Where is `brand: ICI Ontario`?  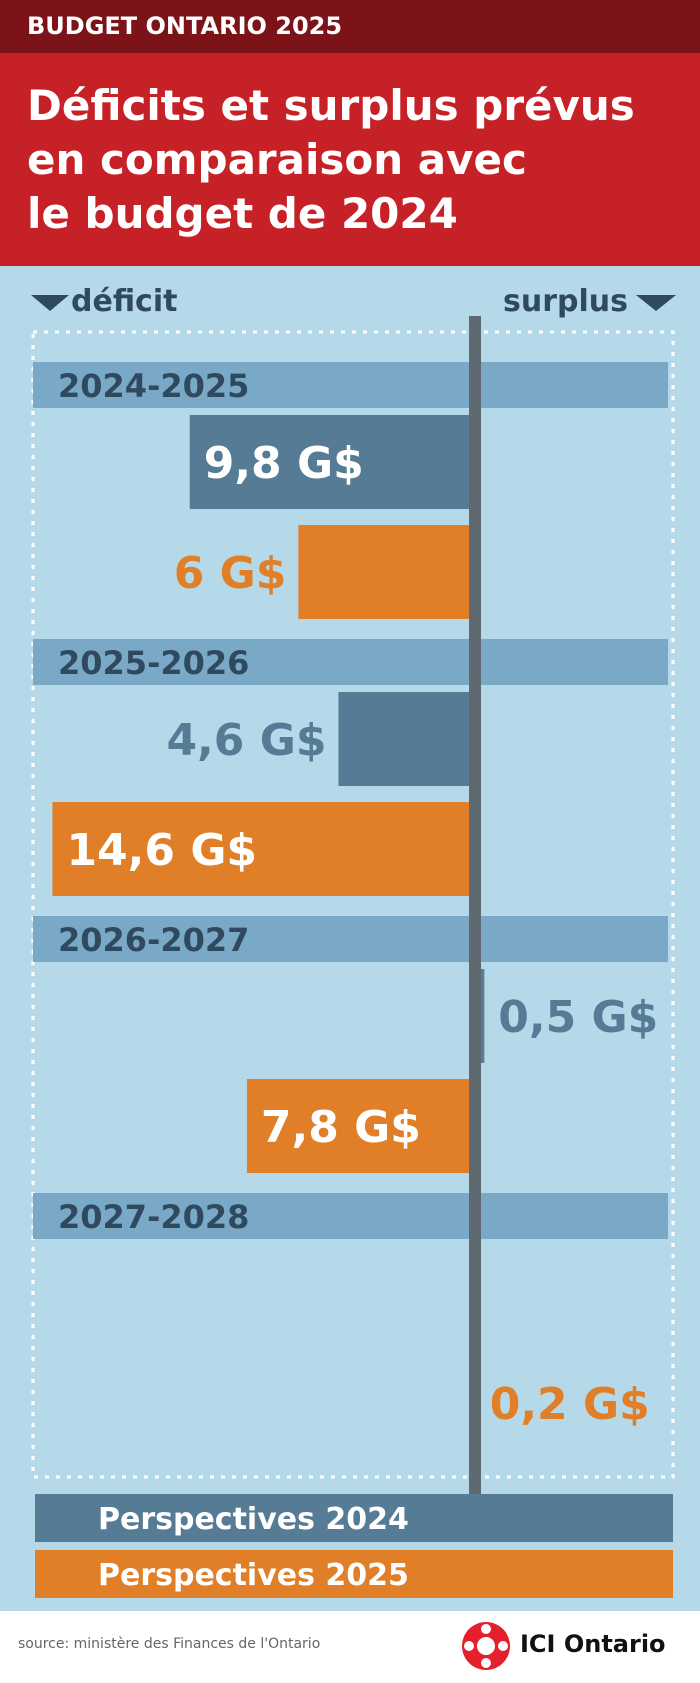
brand: ICI Ontario is located at coordinates (575, 1645).